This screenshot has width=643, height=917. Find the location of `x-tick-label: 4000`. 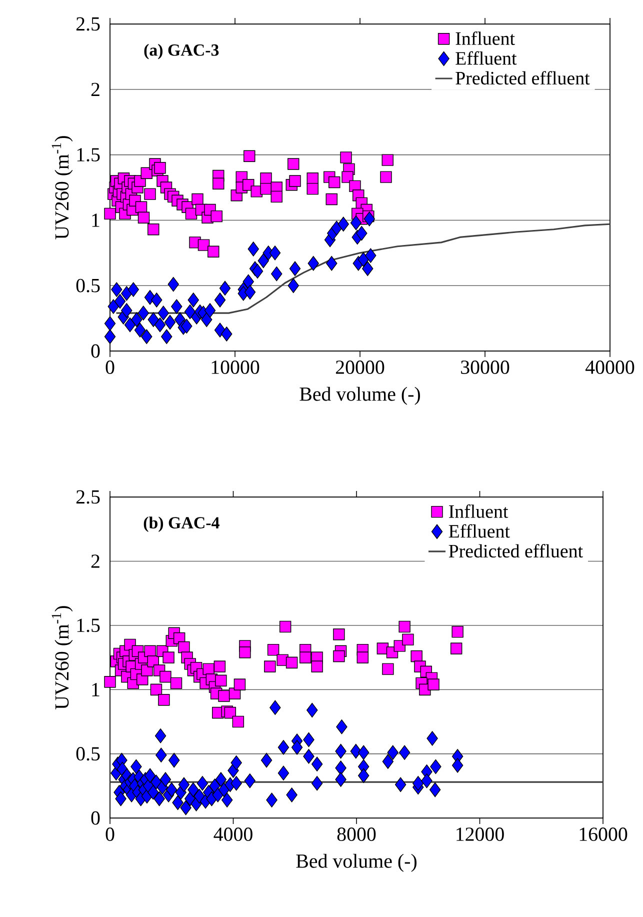

x-tick-label: 4000 is located at coordinates (233, 834).